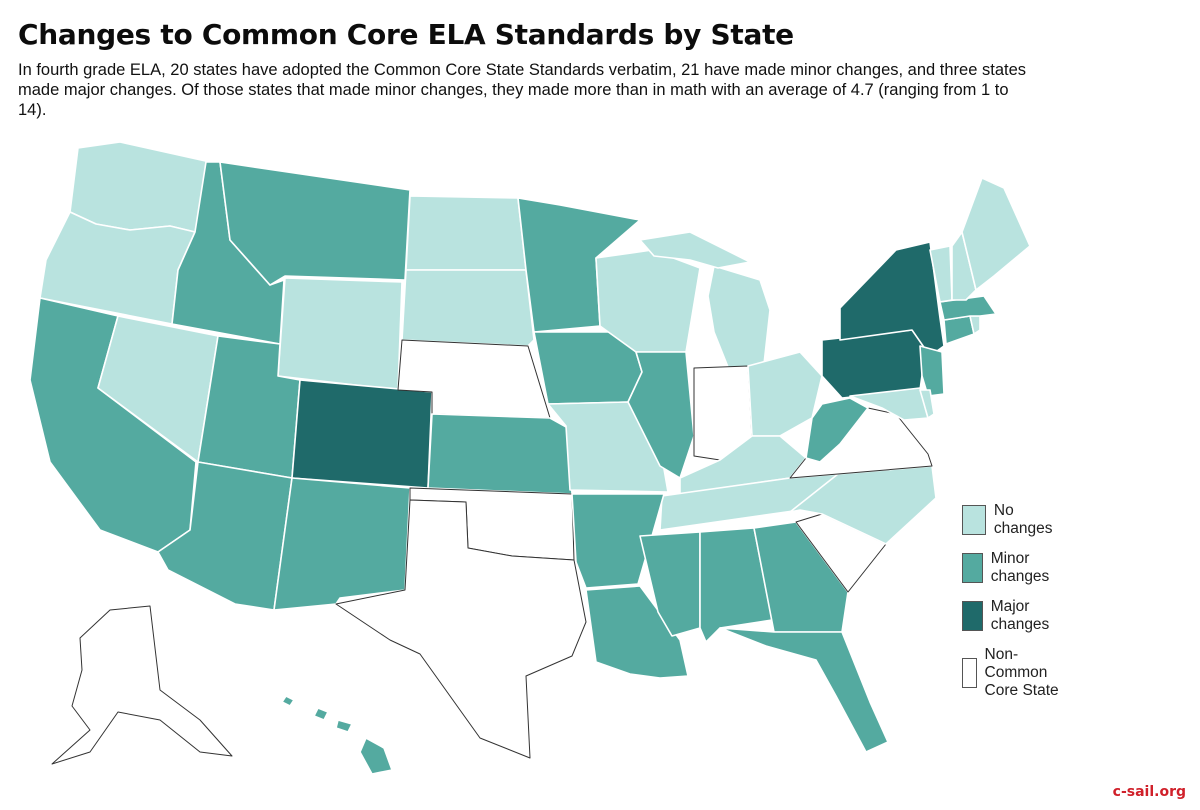  What do you see at coordinates (142, 685) in the screenshot?
I see `state-AK` at bounding box center [142, 685].